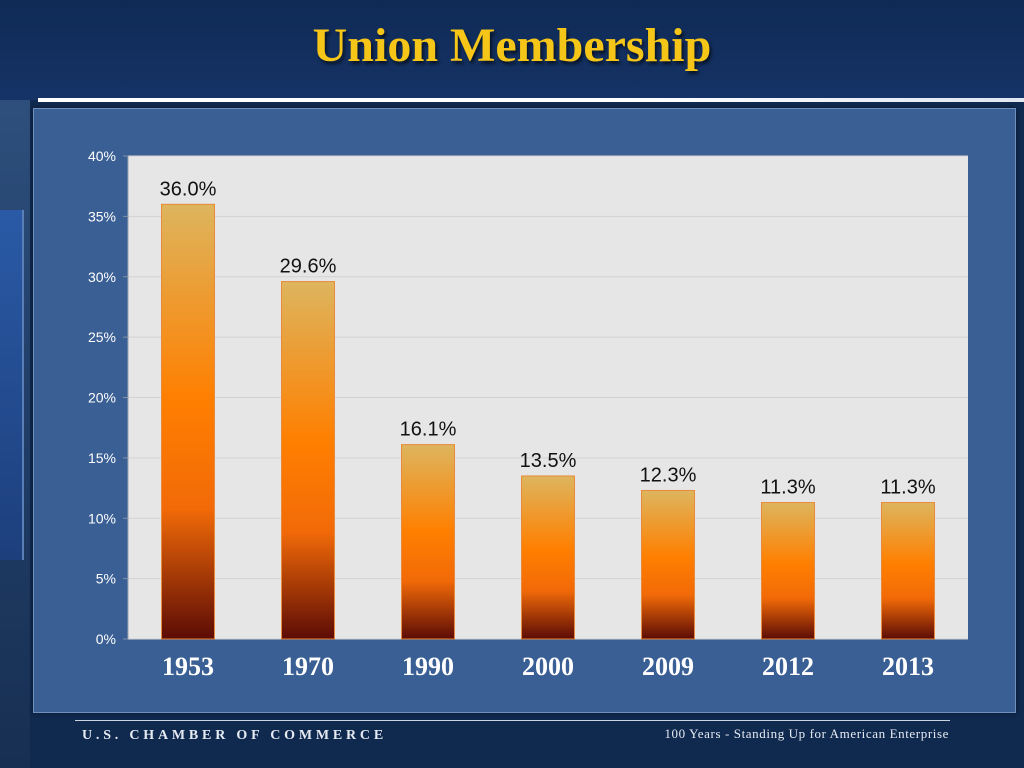 This screenshot has width=1024, height=768. What do you see at coordinates (102, 518) in the screenshot?
I see `y-tick-label: 10%` at bounding box center [102, 518].